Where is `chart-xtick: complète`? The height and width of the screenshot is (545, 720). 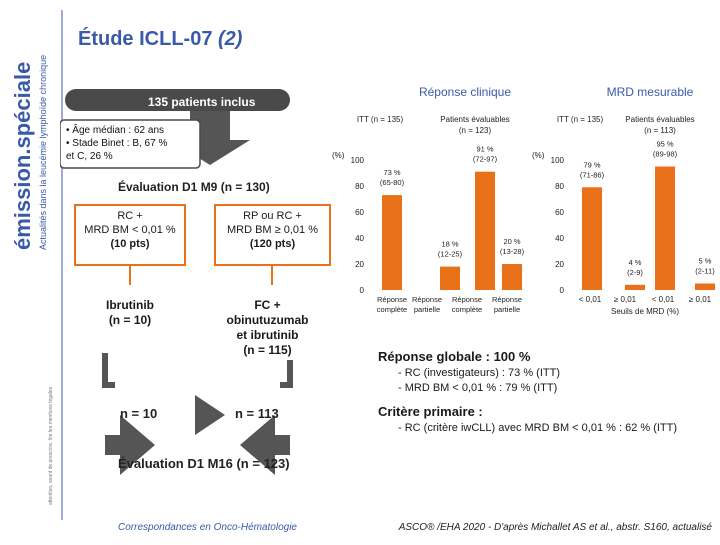
chart-xtick: complète is located at coordinates (392, 309).